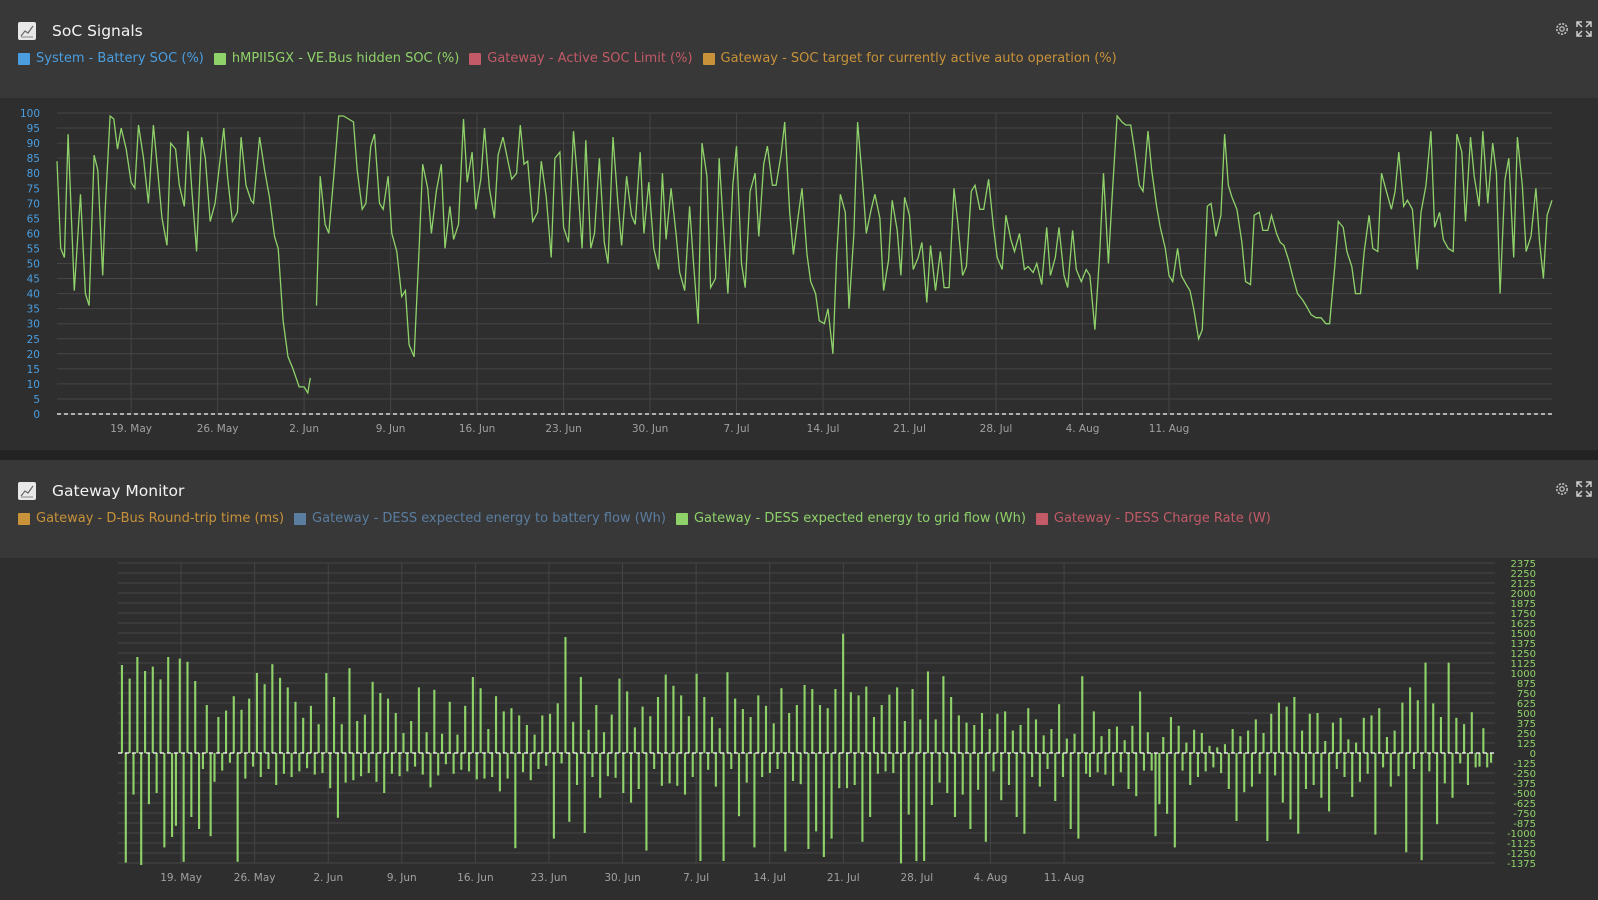 The width and height of the screenshot is (1598, 900). I want to click on legend-item: hMPII5GX - VE.Bus hidden SOC (%), so click(336, 58).